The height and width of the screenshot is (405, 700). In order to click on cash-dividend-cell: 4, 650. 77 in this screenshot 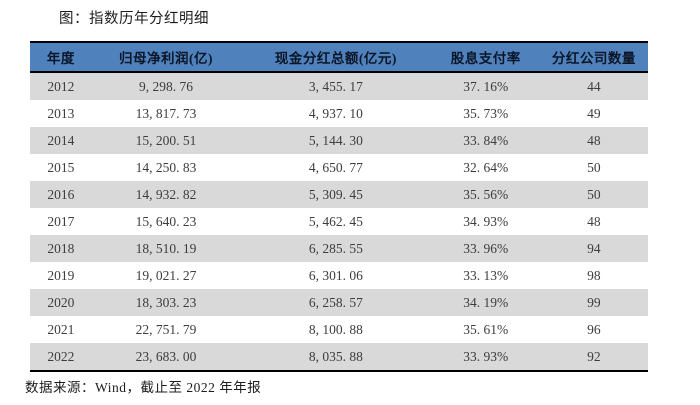, I will do `click(335, 167)`.